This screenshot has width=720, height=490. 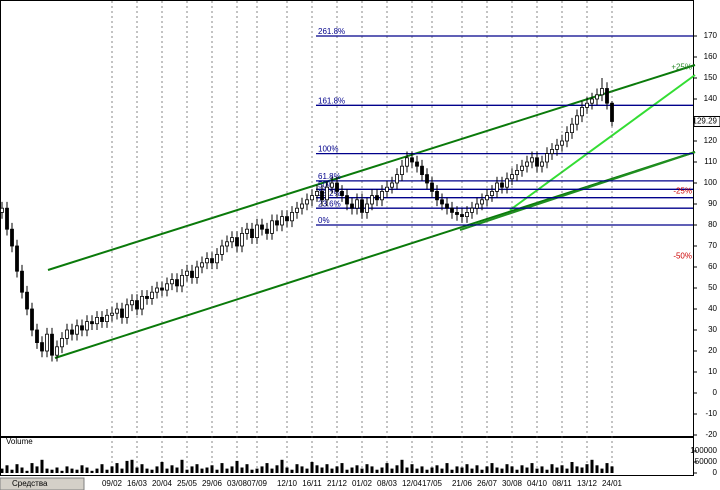 I want to click on last-price-label: 129.29, so click(x=705, y=121).